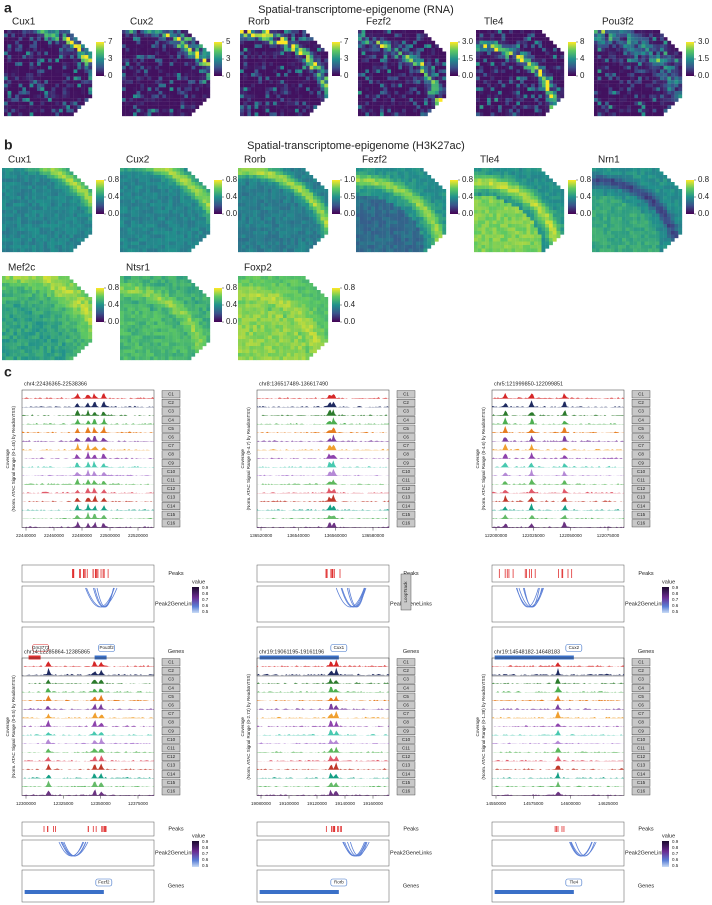 This screenshot has width=712, height=905. What do you see at coordinates (356, 10) in the screenshot?
I see `panel-title: Spatial-transcriptome-epigenome (RNA)` at bounding box center [356, 10].